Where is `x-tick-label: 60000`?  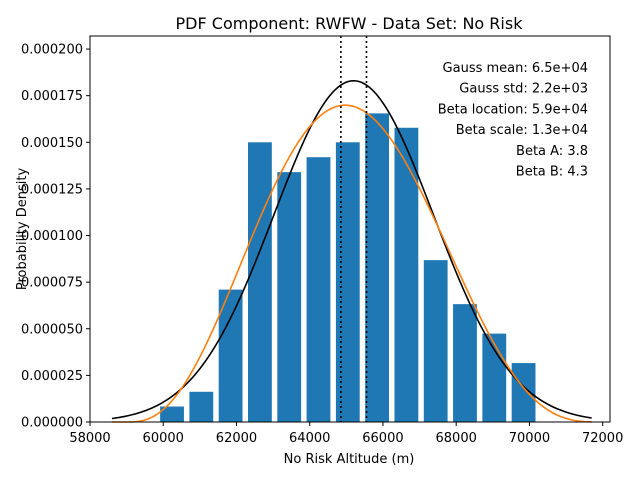
x-tick-label: 60000 is located at coordinates (163, 438).